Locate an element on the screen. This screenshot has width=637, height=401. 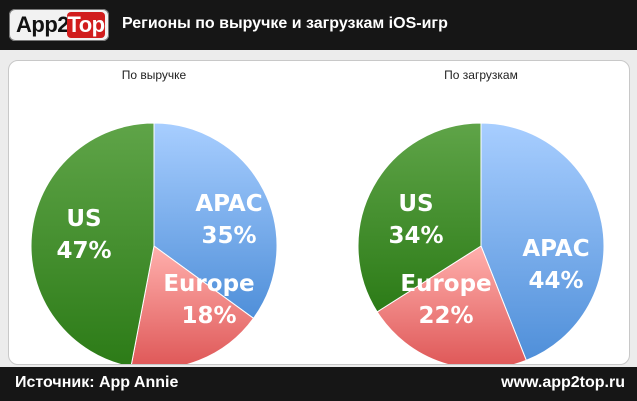
page-title: Регионы по выручке и загрузкам iOS-игр is located at coordinates (285, 23).